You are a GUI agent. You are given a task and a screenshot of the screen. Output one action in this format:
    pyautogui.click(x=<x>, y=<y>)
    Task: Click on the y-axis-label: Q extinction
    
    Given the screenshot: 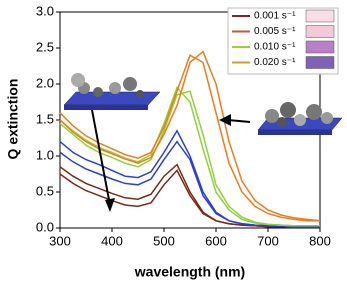 What is the action you would take?
    pyautogui.click(x=13, y=119)
    